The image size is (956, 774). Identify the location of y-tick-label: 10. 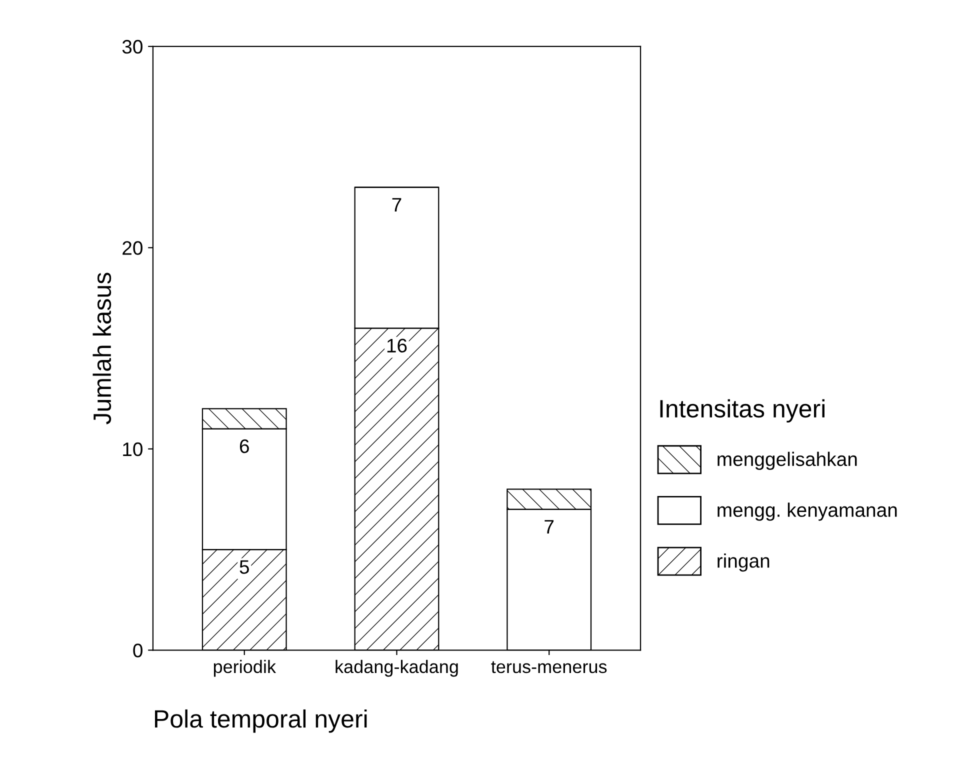
(132, 449).